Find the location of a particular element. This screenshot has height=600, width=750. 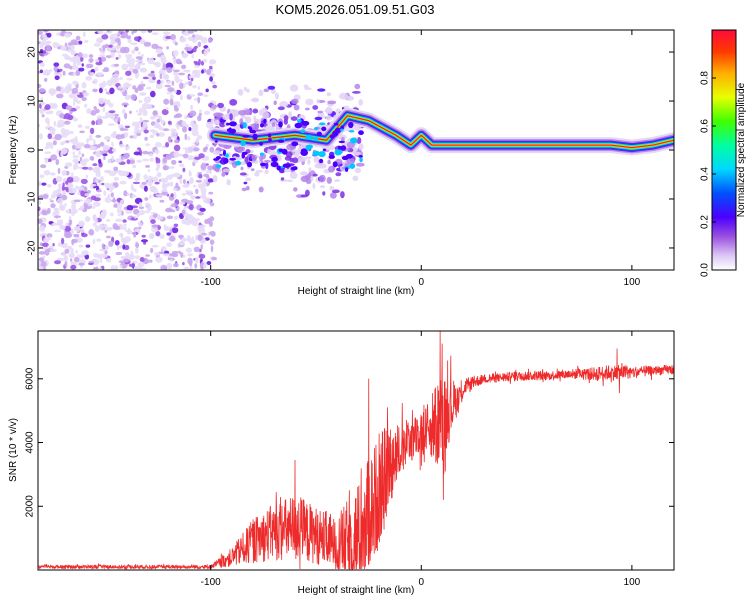

spectrogram-y-tick-label: 0 is located at coordinates (32, 150).